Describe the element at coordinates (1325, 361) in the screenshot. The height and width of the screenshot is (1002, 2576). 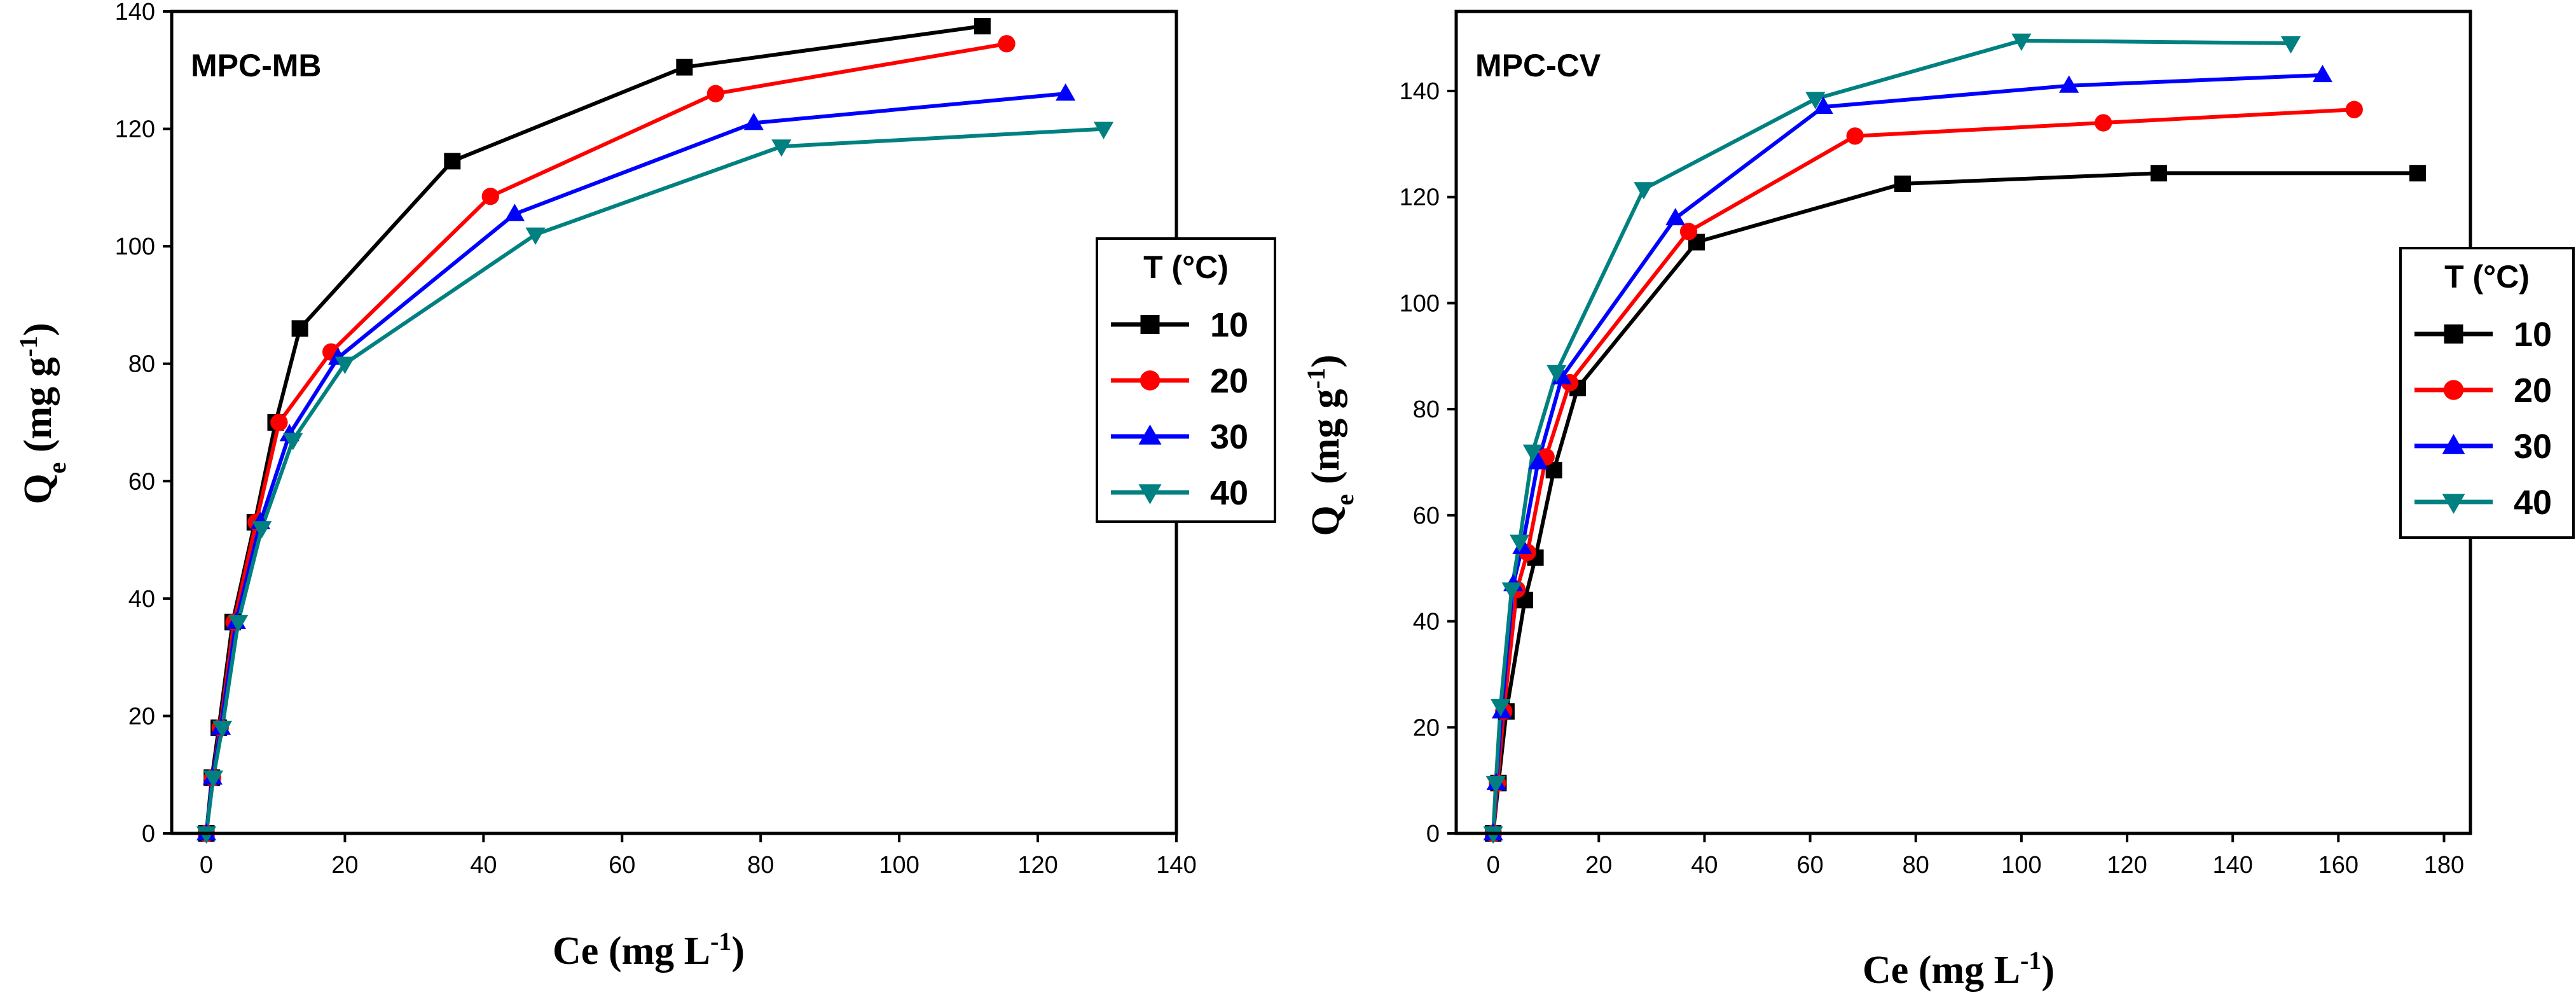
I see `cv-y-axis-close: )` at that location.